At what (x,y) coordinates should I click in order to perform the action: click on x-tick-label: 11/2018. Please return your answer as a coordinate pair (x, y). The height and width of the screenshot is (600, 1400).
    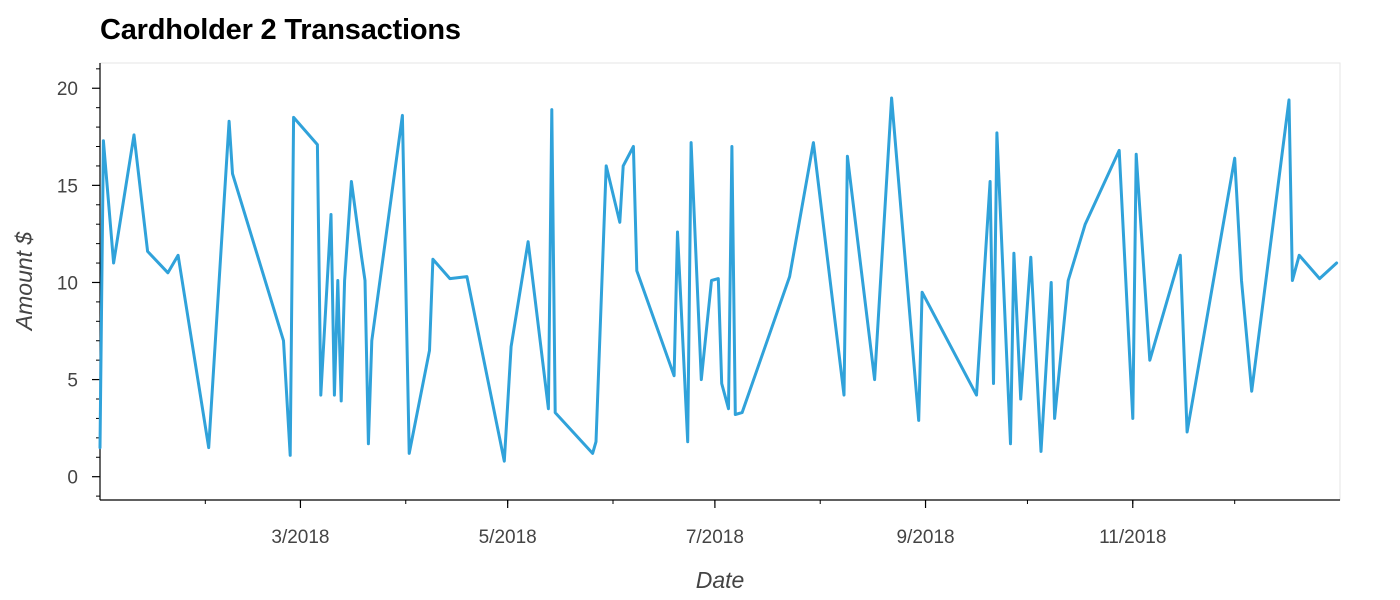
    Looking at the image, I should click on (1132, 537).